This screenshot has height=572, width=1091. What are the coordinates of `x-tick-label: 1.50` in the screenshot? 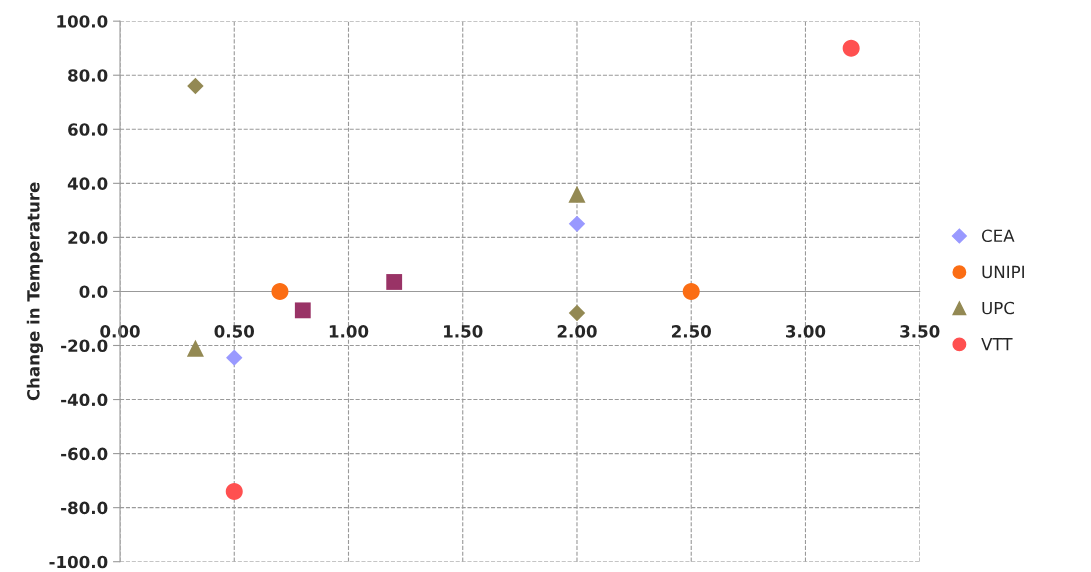 It's located at (463, 331).